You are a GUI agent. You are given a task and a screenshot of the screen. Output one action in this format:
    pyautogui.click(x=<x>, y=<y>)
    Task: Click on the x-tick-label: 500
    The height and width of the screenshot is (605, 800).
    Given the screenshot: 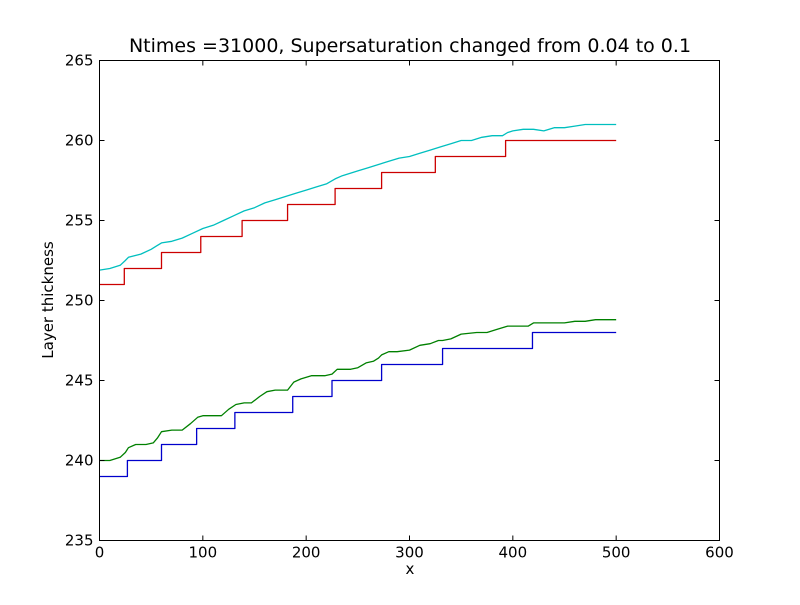 What is the action you would take?
    pyautogui.click(x=616, y=553)
    